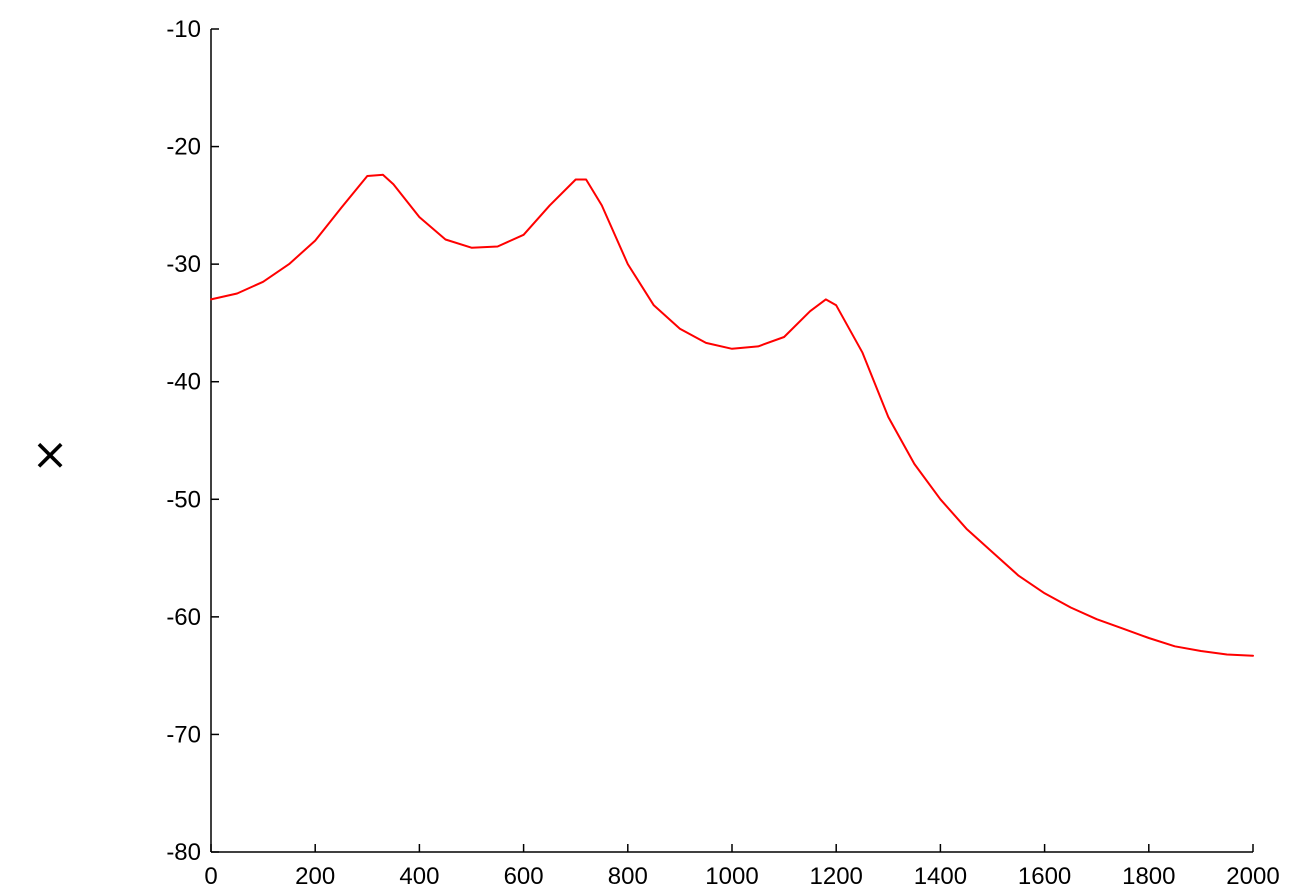  I want to click on y-tick-label: -30, so click(183, 264).